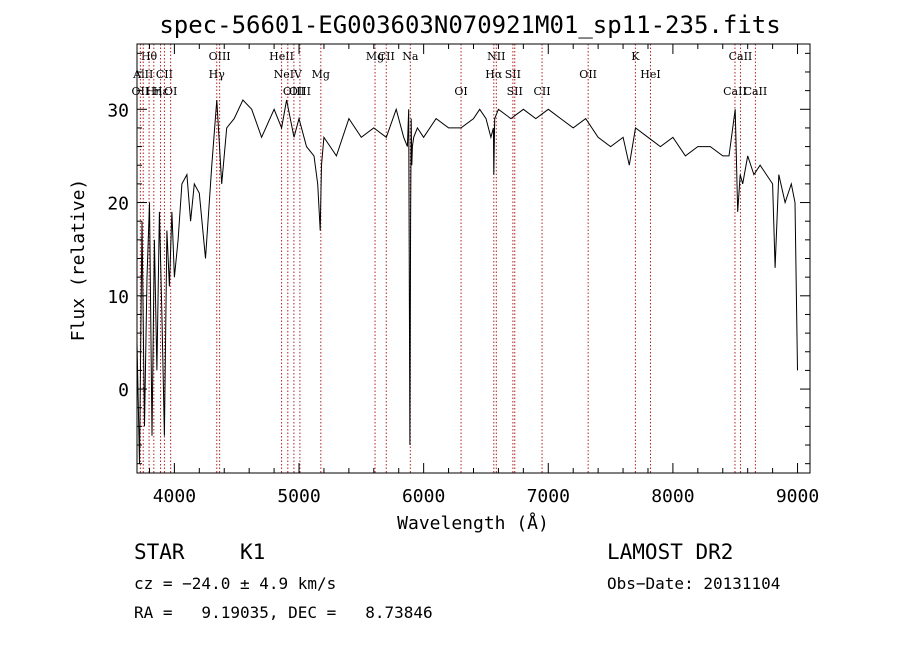  What do you see at coordinates (142, 74) in the screenshot?
I see `marker-label: AlII` at bounding box center [142, 74].